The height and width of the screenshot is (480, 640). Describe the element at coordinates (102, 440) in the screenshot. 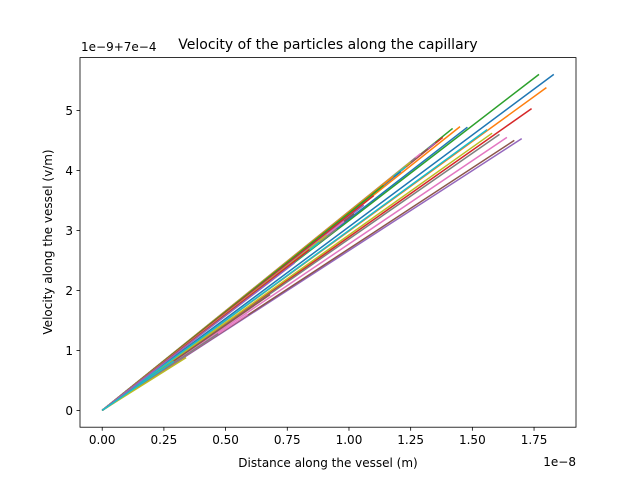

I see `x-tick-label-1: 0.00` at that location.